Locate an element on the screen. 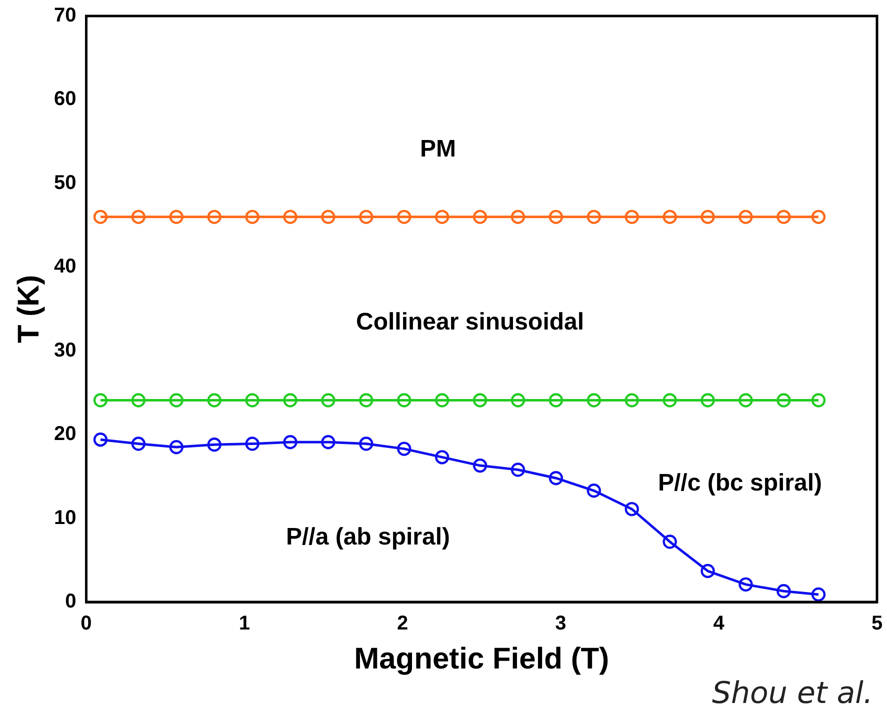  y-tick-label: 20 is located at coordinates (65, 434).